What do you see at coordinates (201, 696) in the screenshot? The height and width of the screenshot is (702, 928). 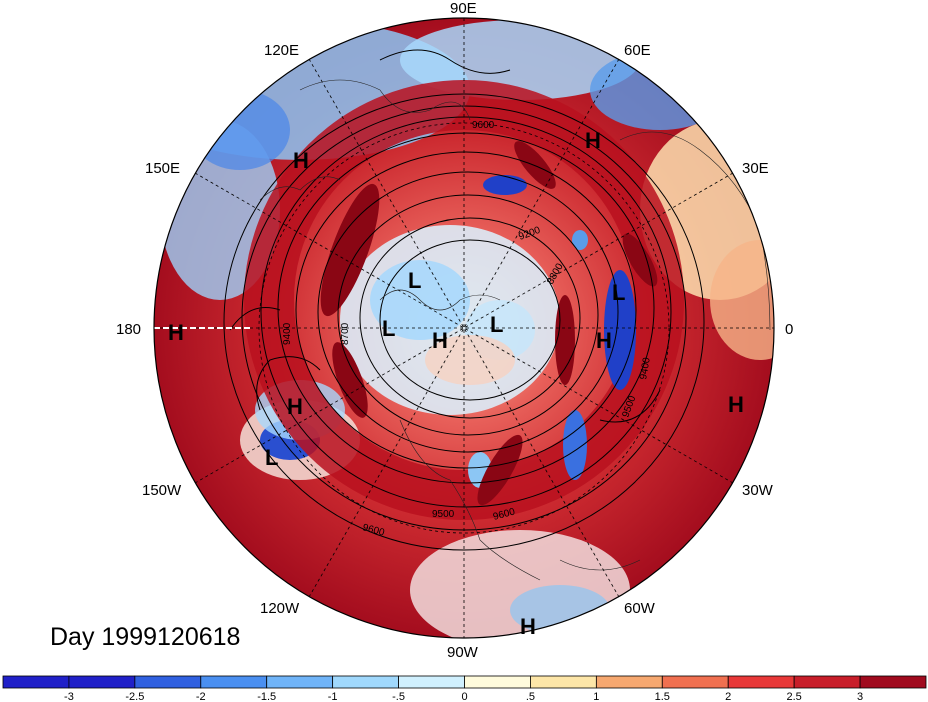 I see `colorbar-tick-label: -2` at bounding box center [201, 696].